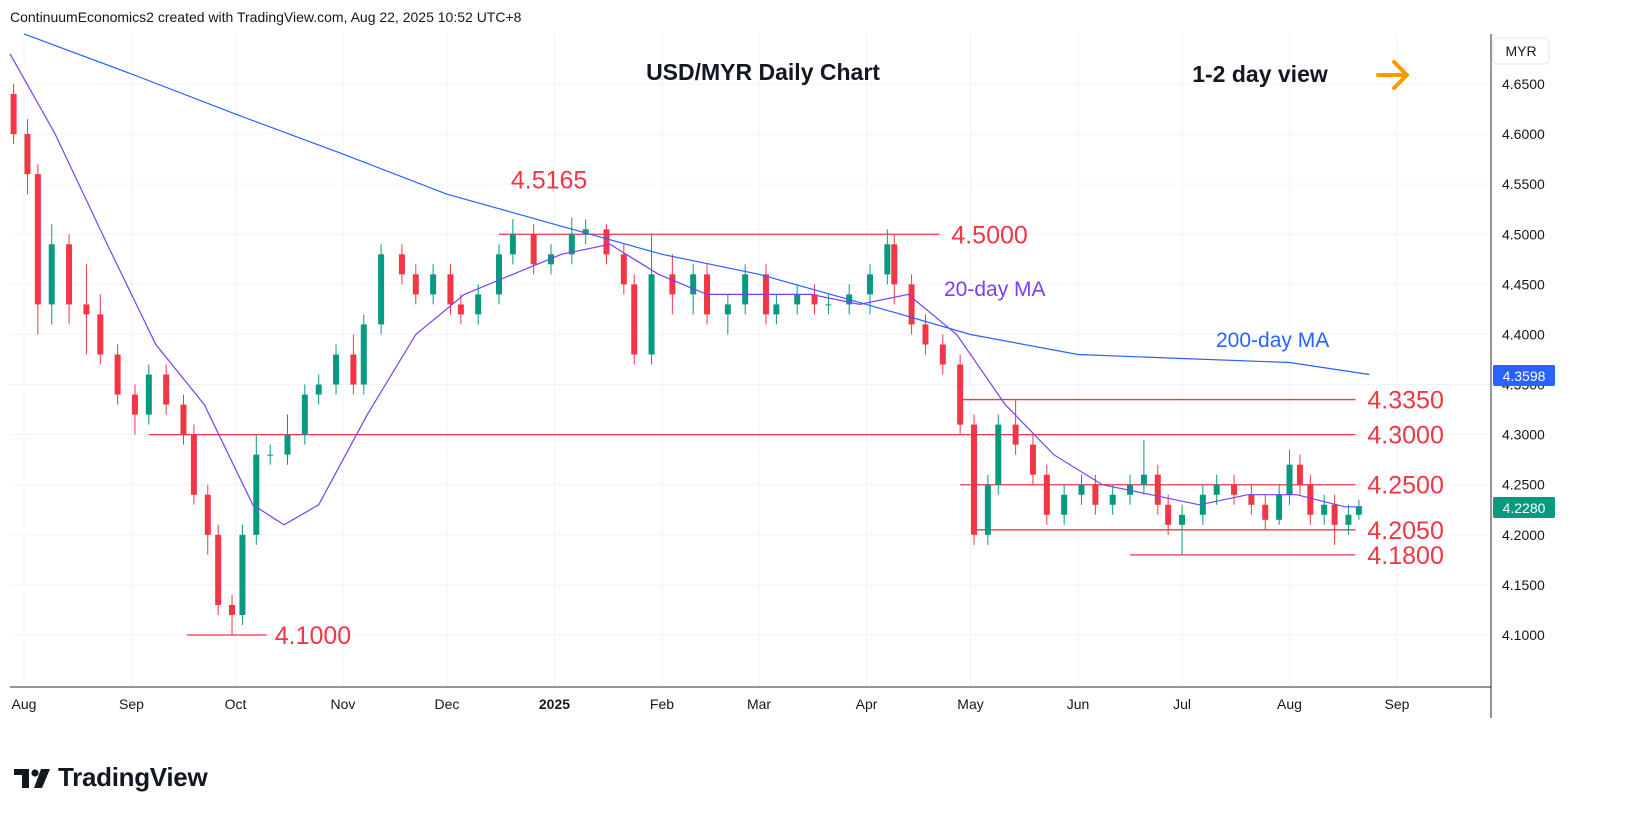  I want to click on x-tick-label: Oct, so click(236, 704).